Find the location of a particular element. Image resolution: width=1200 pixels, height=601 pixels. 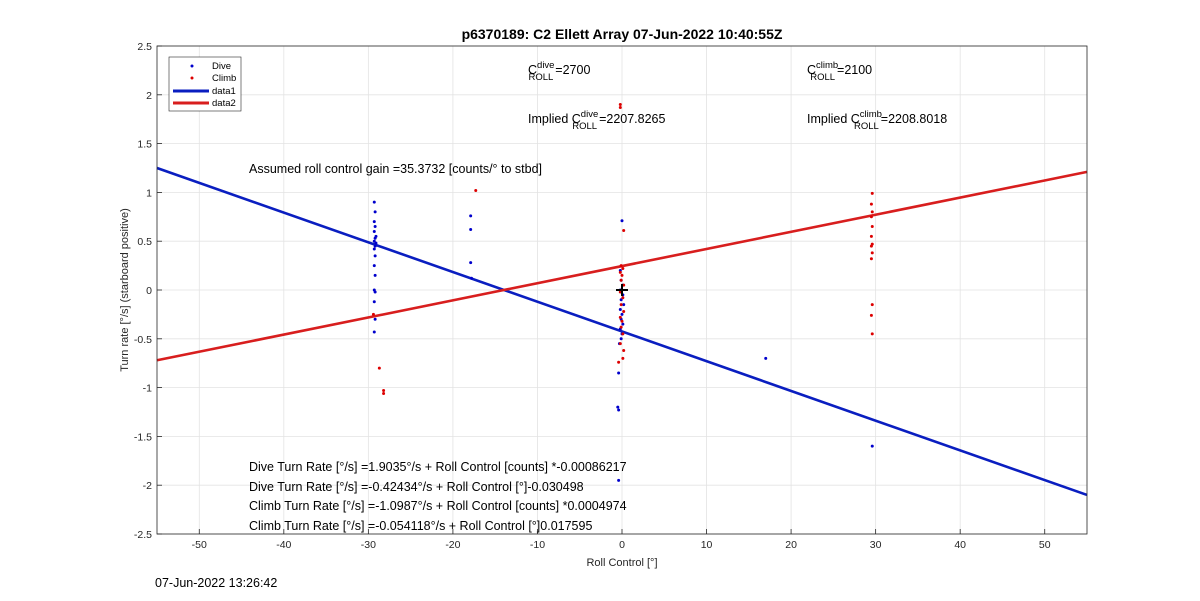

legend: Dive Climb data1 data2 is located at coordinates (205, 84).